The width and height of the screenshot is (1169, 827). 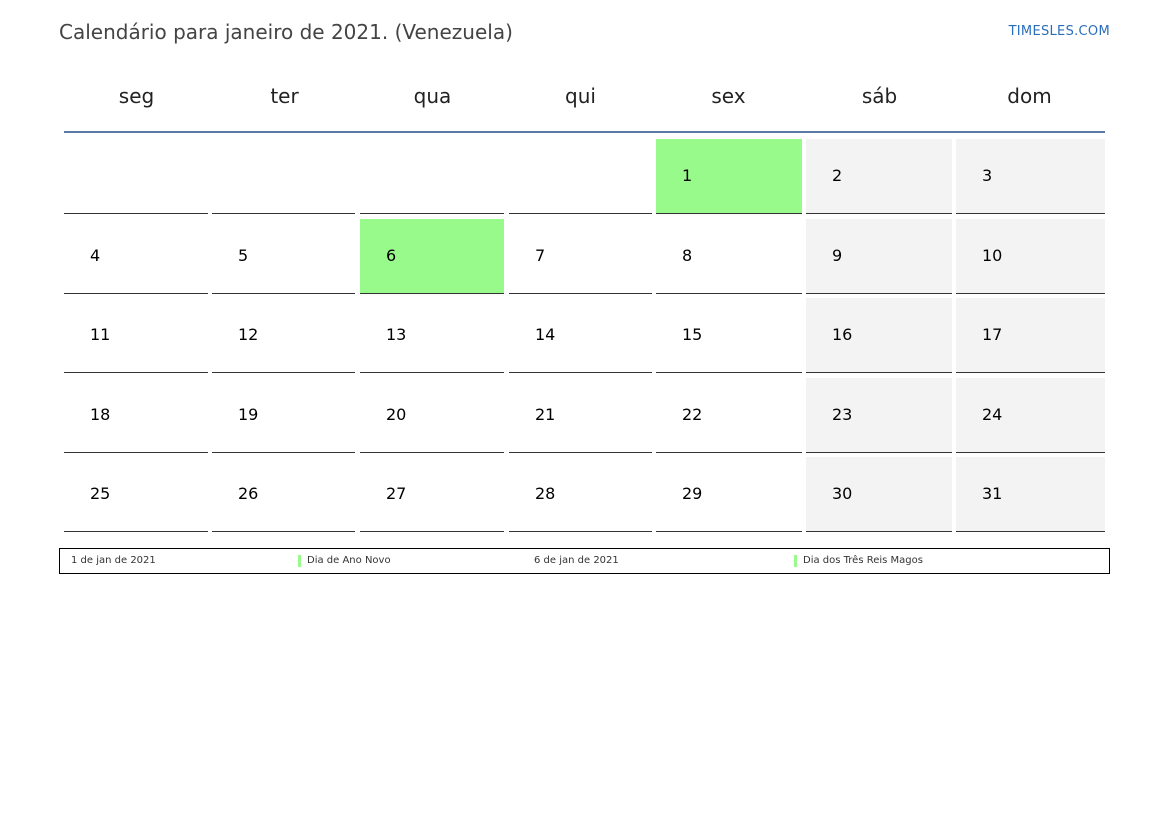 I want to click on day-number: 29, so click(x=692, y=493).